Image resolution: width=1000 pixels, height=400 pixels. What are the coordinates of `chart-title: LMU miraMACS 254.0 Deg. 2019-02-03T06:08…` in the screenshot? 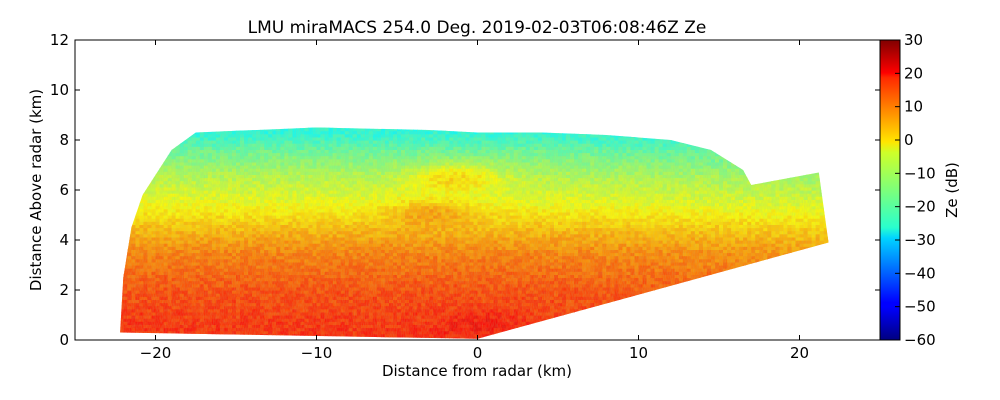 It's located at (477, 28).